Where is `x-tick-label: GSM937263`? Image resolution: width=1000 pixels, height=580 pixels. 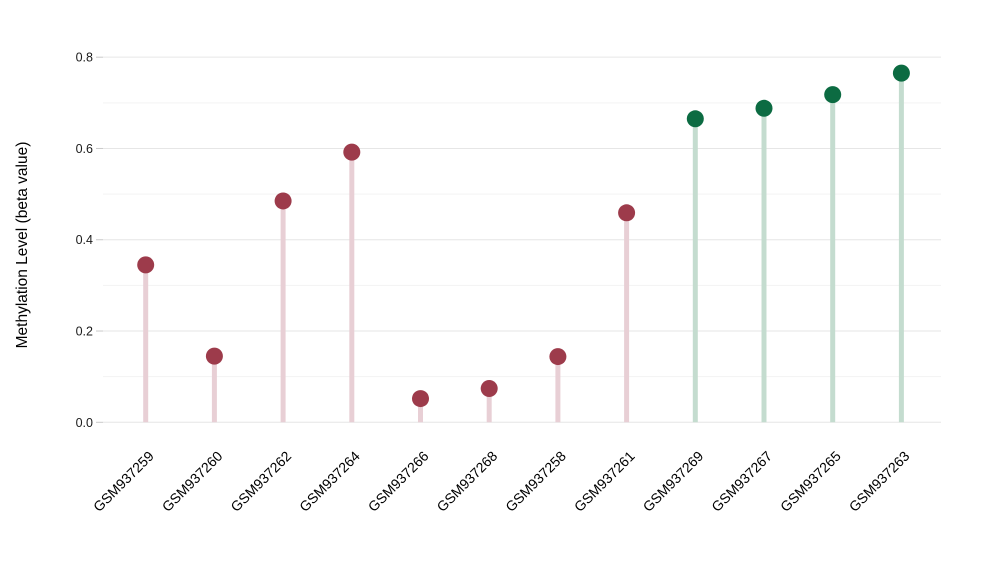
x-tick-label: GSM937263 is located at coordinates (879, 481).